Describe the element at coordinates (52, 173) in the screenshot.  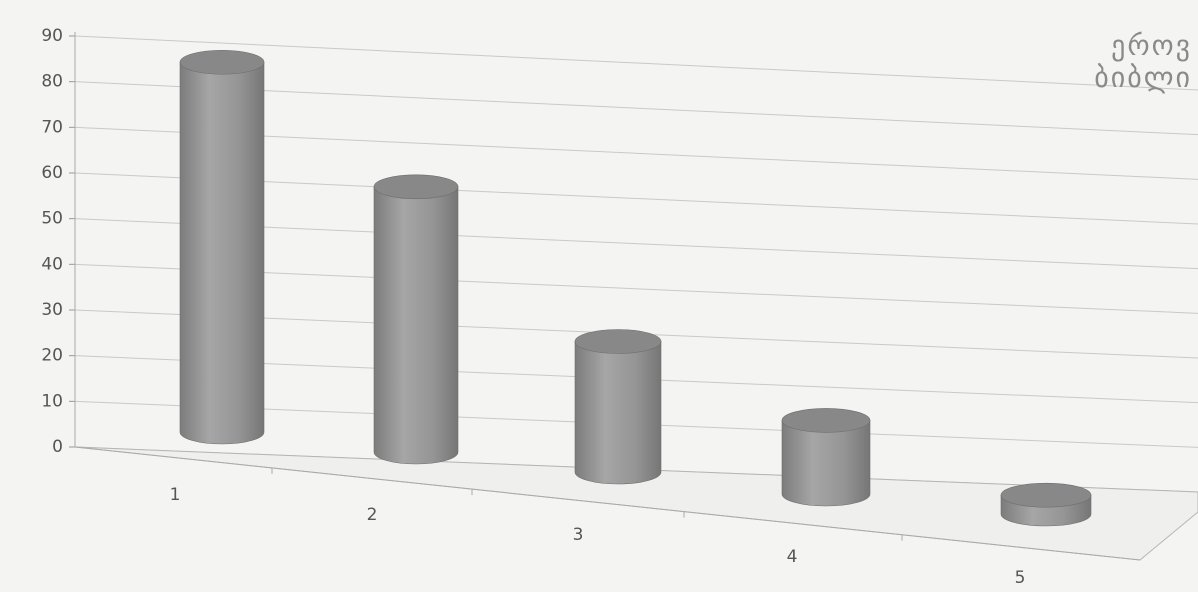
I see `y-tick-label: 60` at that location.